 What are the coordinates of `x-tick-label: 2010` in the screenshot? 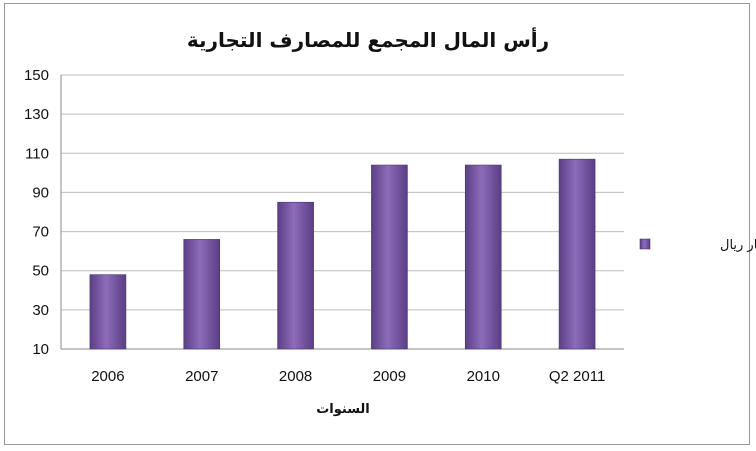 It's located at (483, 376).